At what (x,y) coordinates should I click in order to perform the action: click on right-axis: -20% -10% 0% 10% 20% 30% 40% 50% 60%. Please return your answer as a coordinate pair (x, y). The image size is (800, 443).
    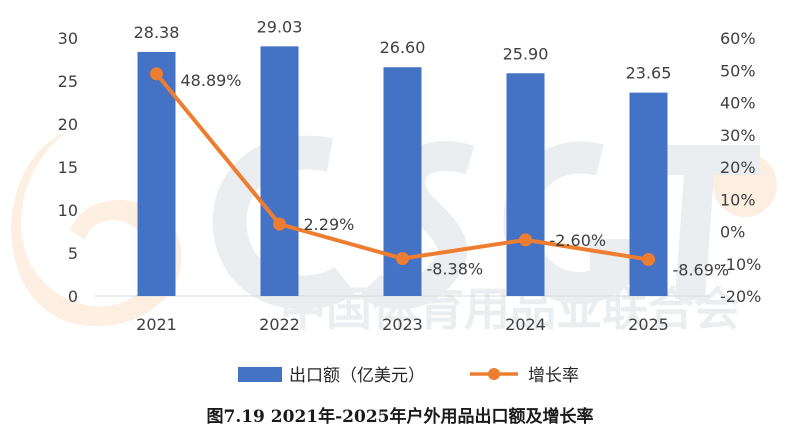
    Looking at the image, I should click on (740, 167).